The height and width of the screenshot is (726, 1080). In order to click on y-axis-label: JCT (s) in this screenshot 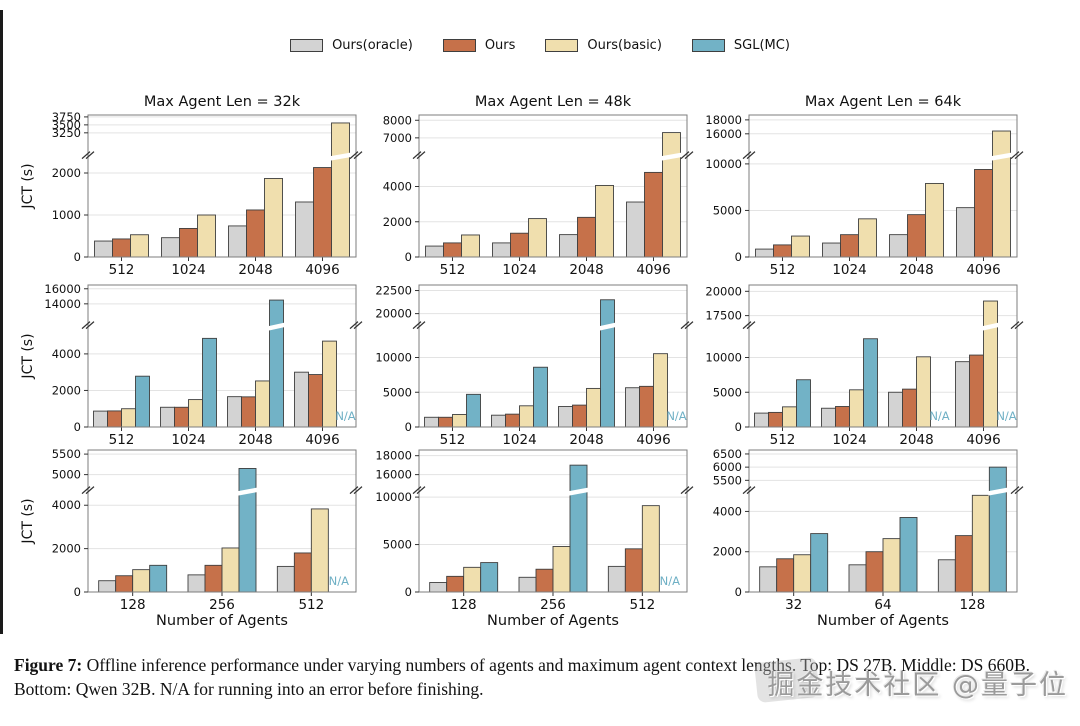, I will do `click(28, 521)`.